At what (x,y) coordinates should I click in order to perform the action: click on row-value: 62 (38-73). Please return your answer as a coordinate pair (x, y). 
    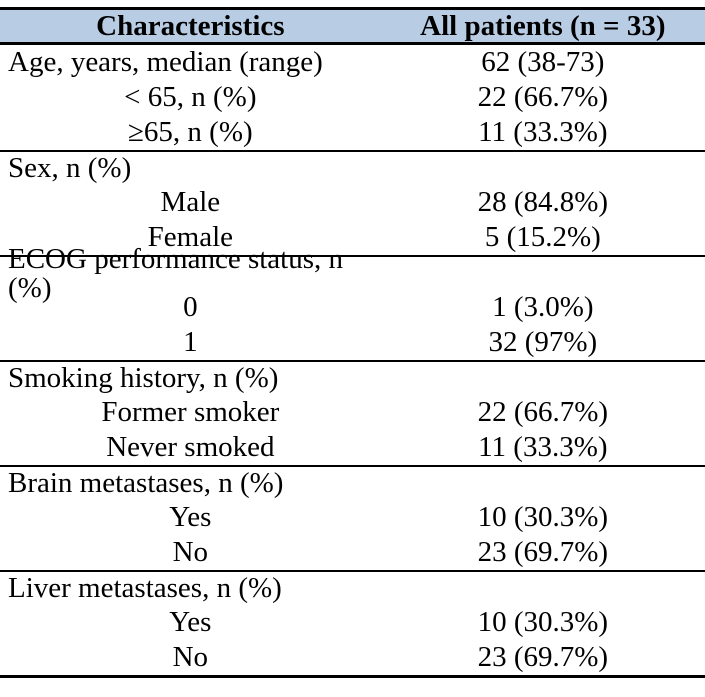
    Looking at the image, I should click on (543, 62).